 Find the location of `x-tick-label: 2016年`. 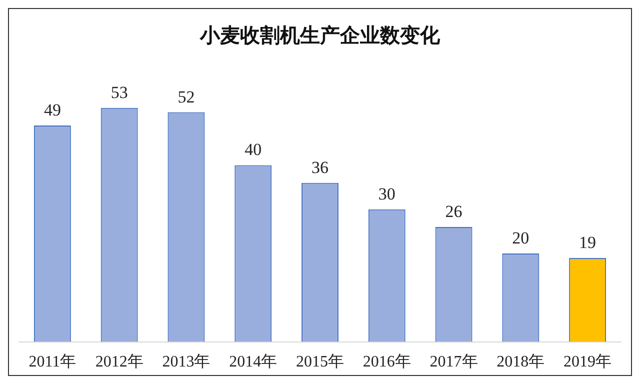

x-tick-label: 2016年 is located at coordinates (386, 362).